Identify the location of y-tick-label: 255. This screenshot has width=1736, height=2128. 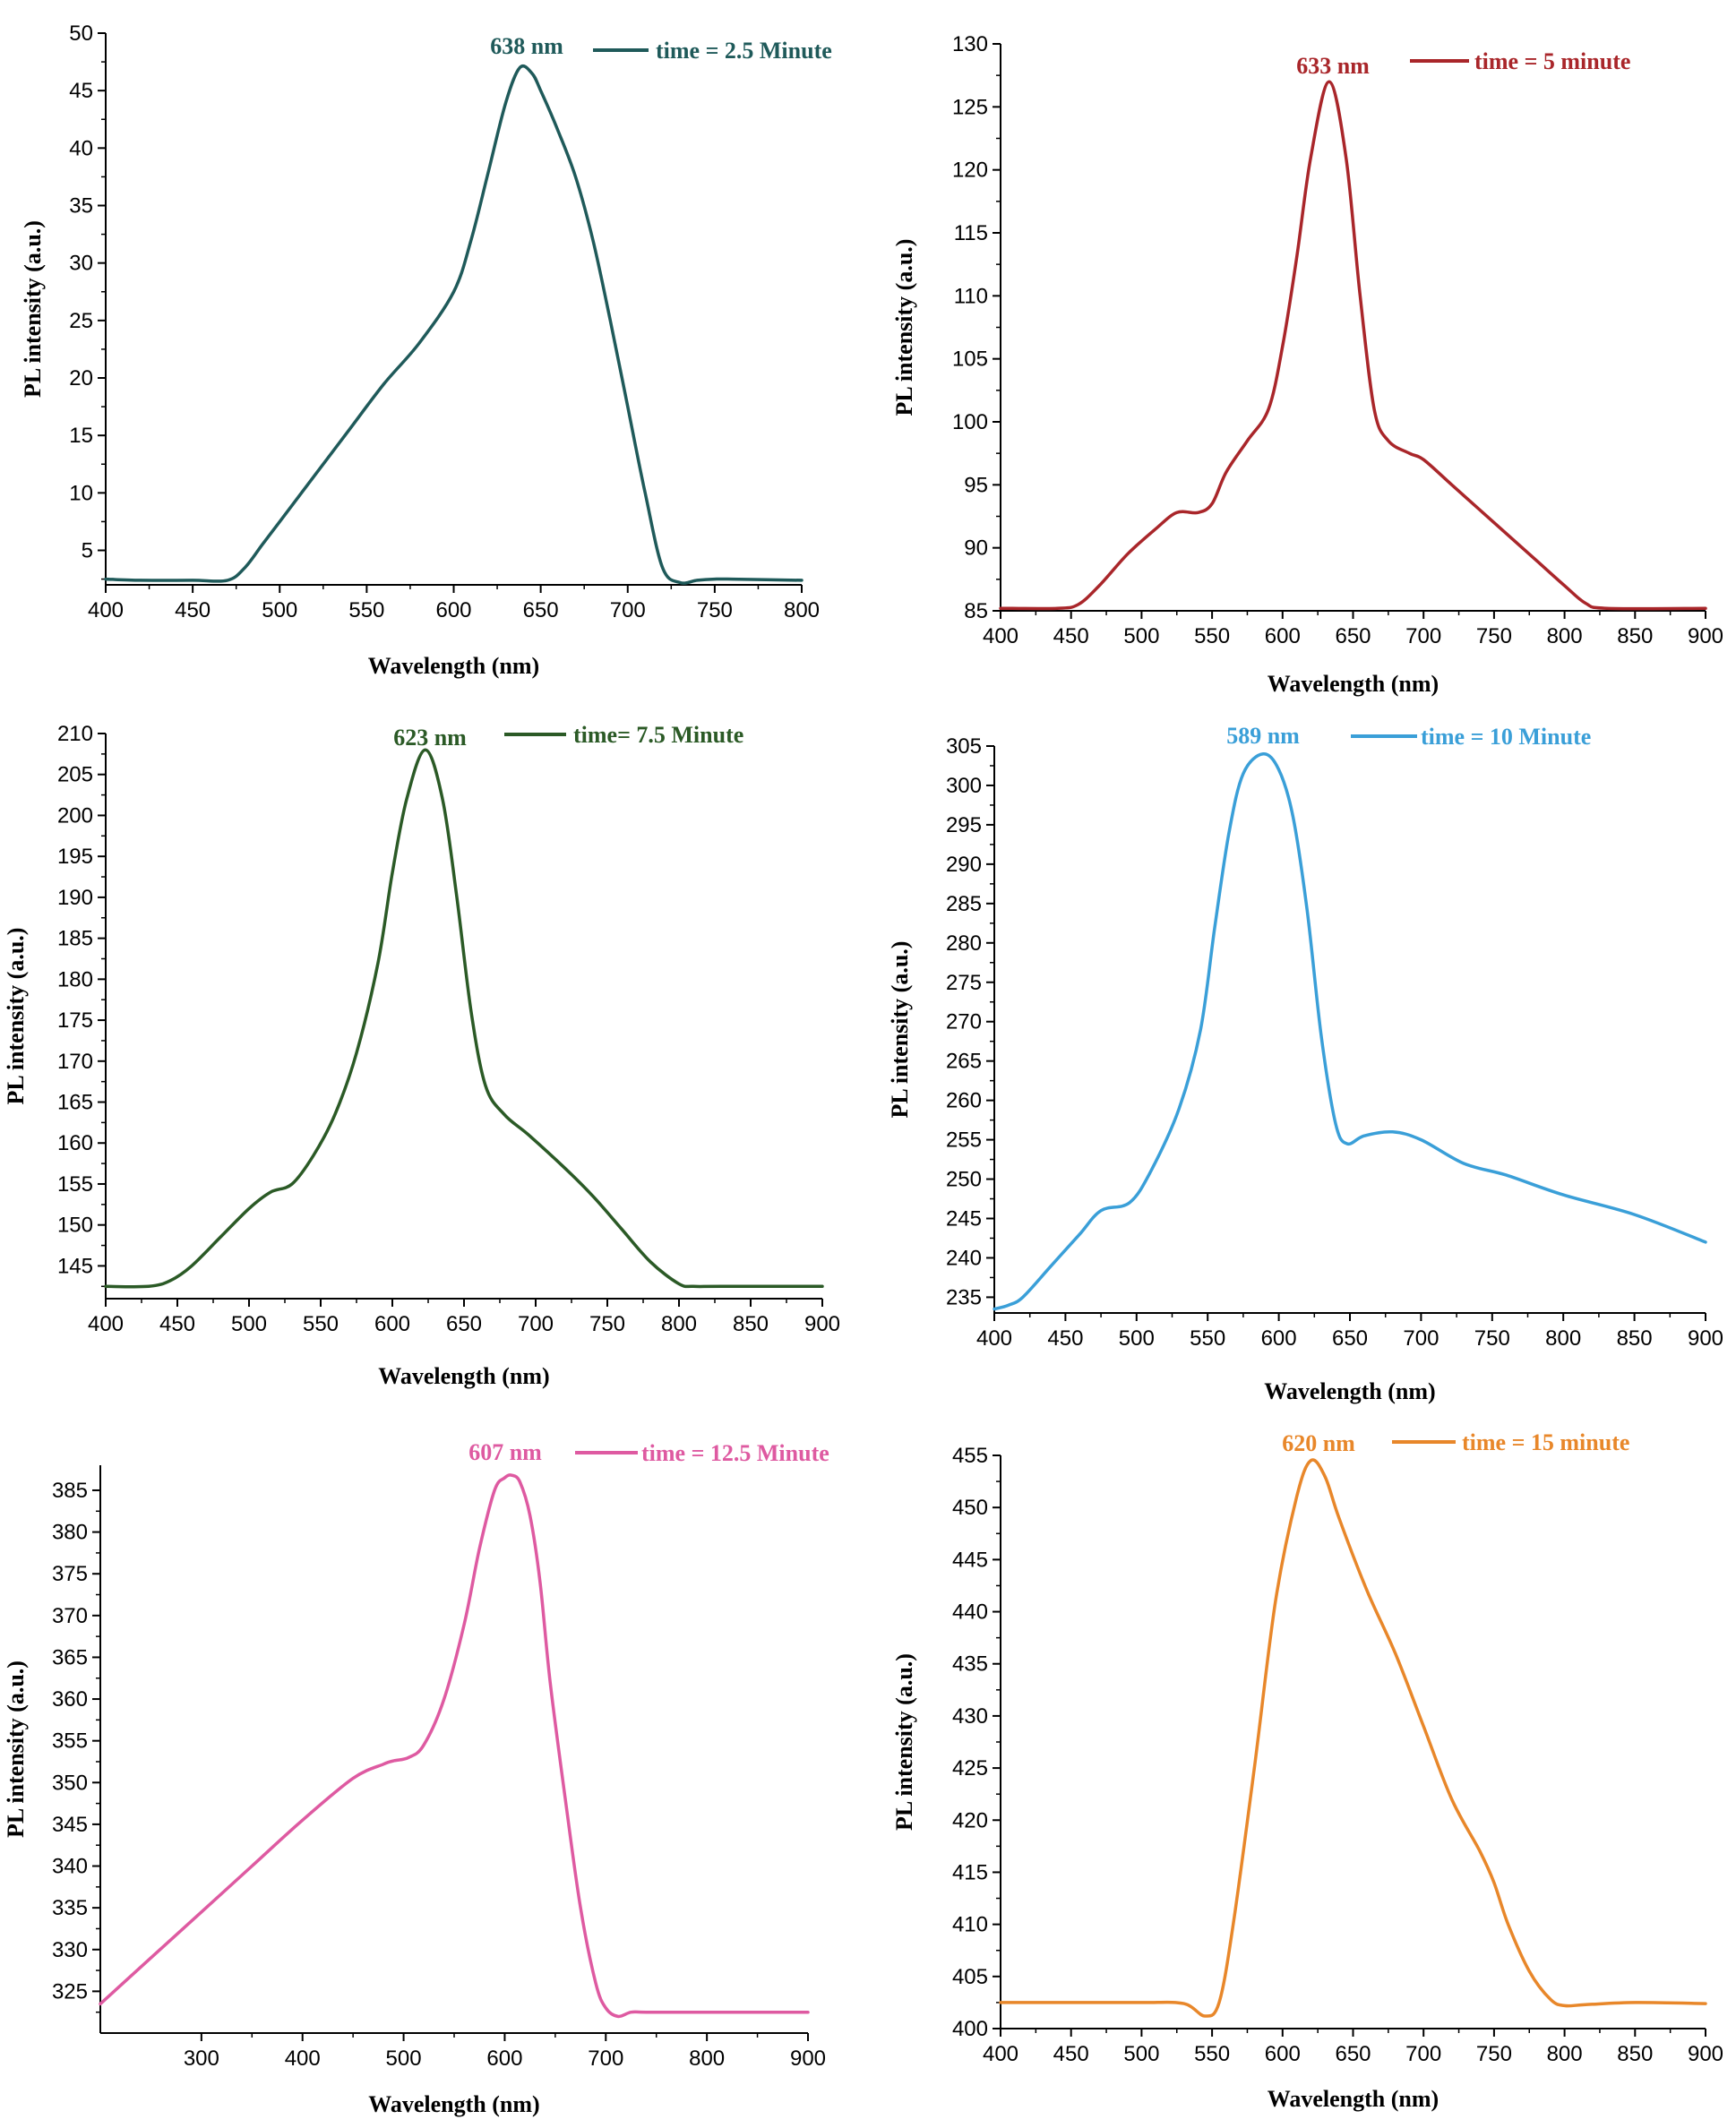
(964, 1141).